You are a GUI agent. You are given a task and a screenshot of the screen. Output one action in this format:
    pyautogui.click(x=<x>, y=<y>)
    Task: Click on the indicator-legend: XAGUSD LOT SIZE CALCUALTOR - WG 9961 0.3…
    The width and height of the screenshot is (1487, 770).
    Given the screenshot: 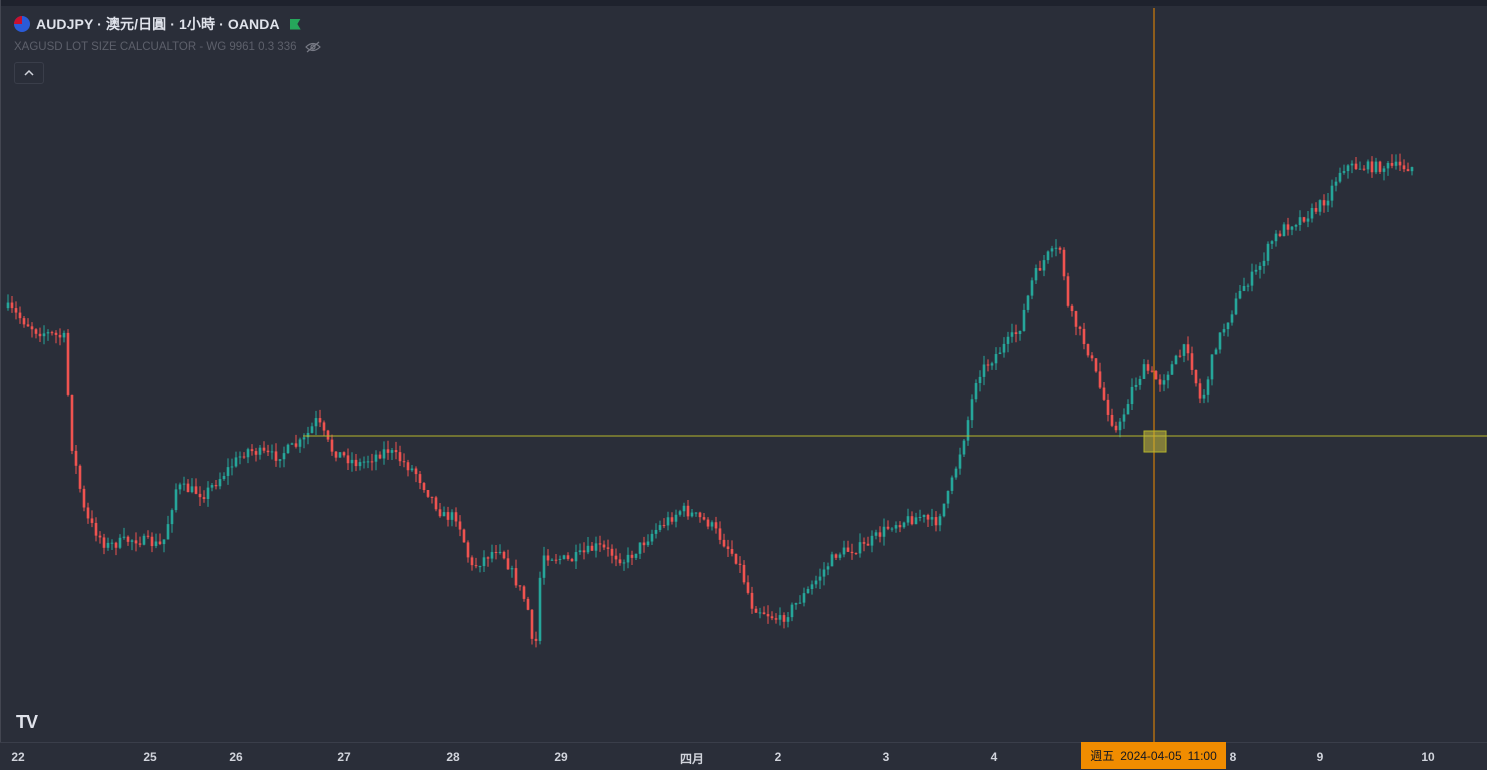 What is the action you would take?
    pyautogui.click(x=167, y=47)
    